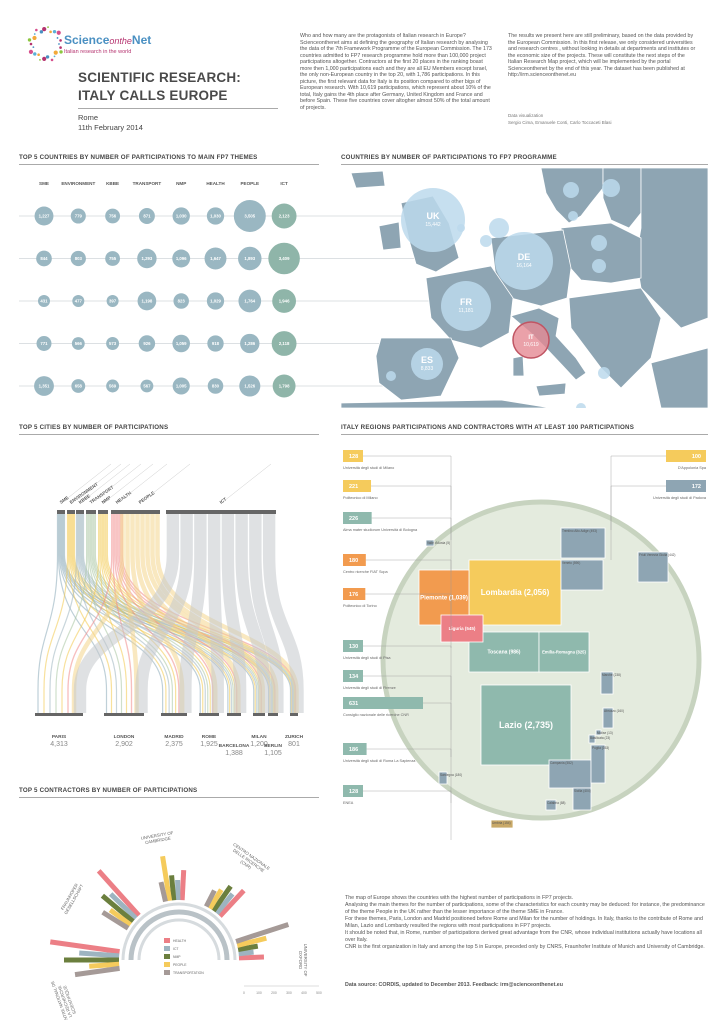  Describe the element at coordinates (215, 258) in the screenshot. I see `theme-bubble-label: 1,647` at that location.